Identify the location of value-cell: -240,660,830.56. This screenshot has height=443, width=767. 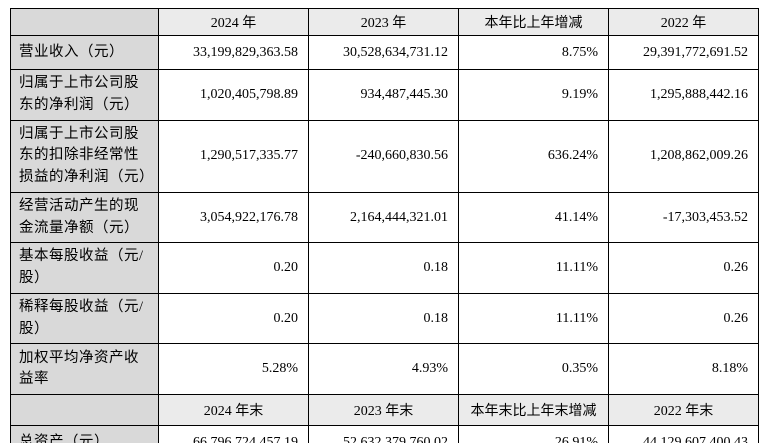
(383, 156).